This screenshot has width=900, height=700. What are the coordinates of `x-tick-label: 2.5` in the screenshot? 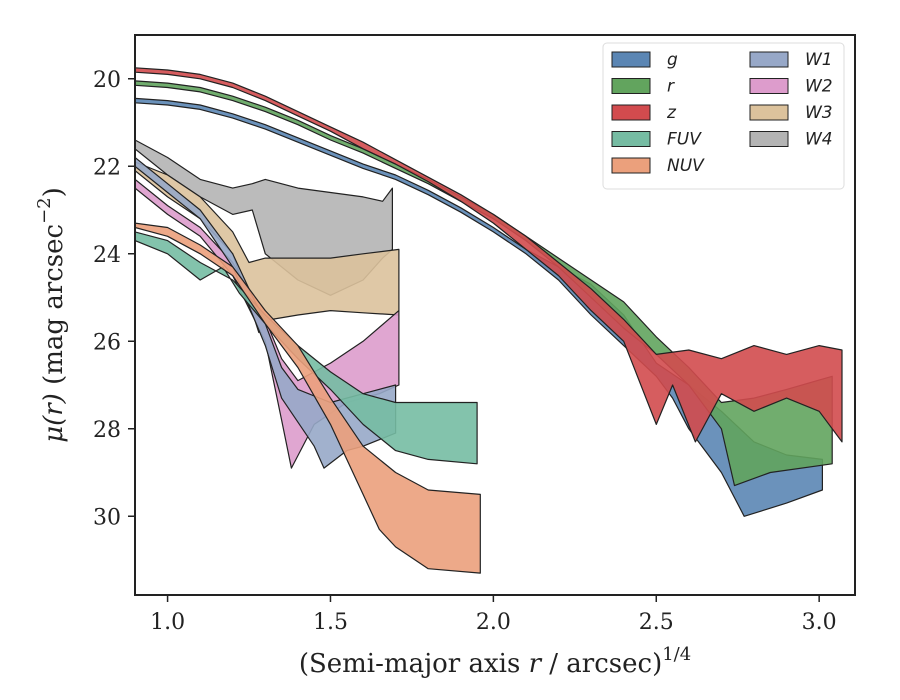 It's located at (656, 622).